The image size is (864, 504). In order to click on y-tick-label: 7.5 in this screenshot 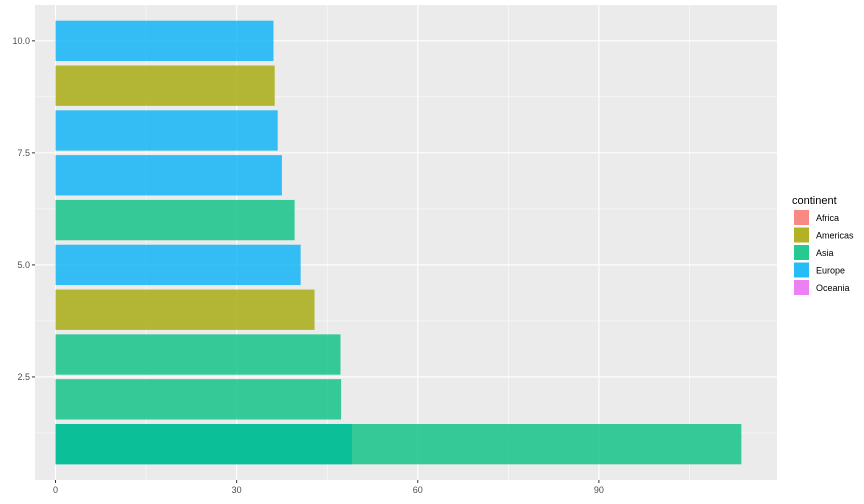, I will do `click(23, 153)`.